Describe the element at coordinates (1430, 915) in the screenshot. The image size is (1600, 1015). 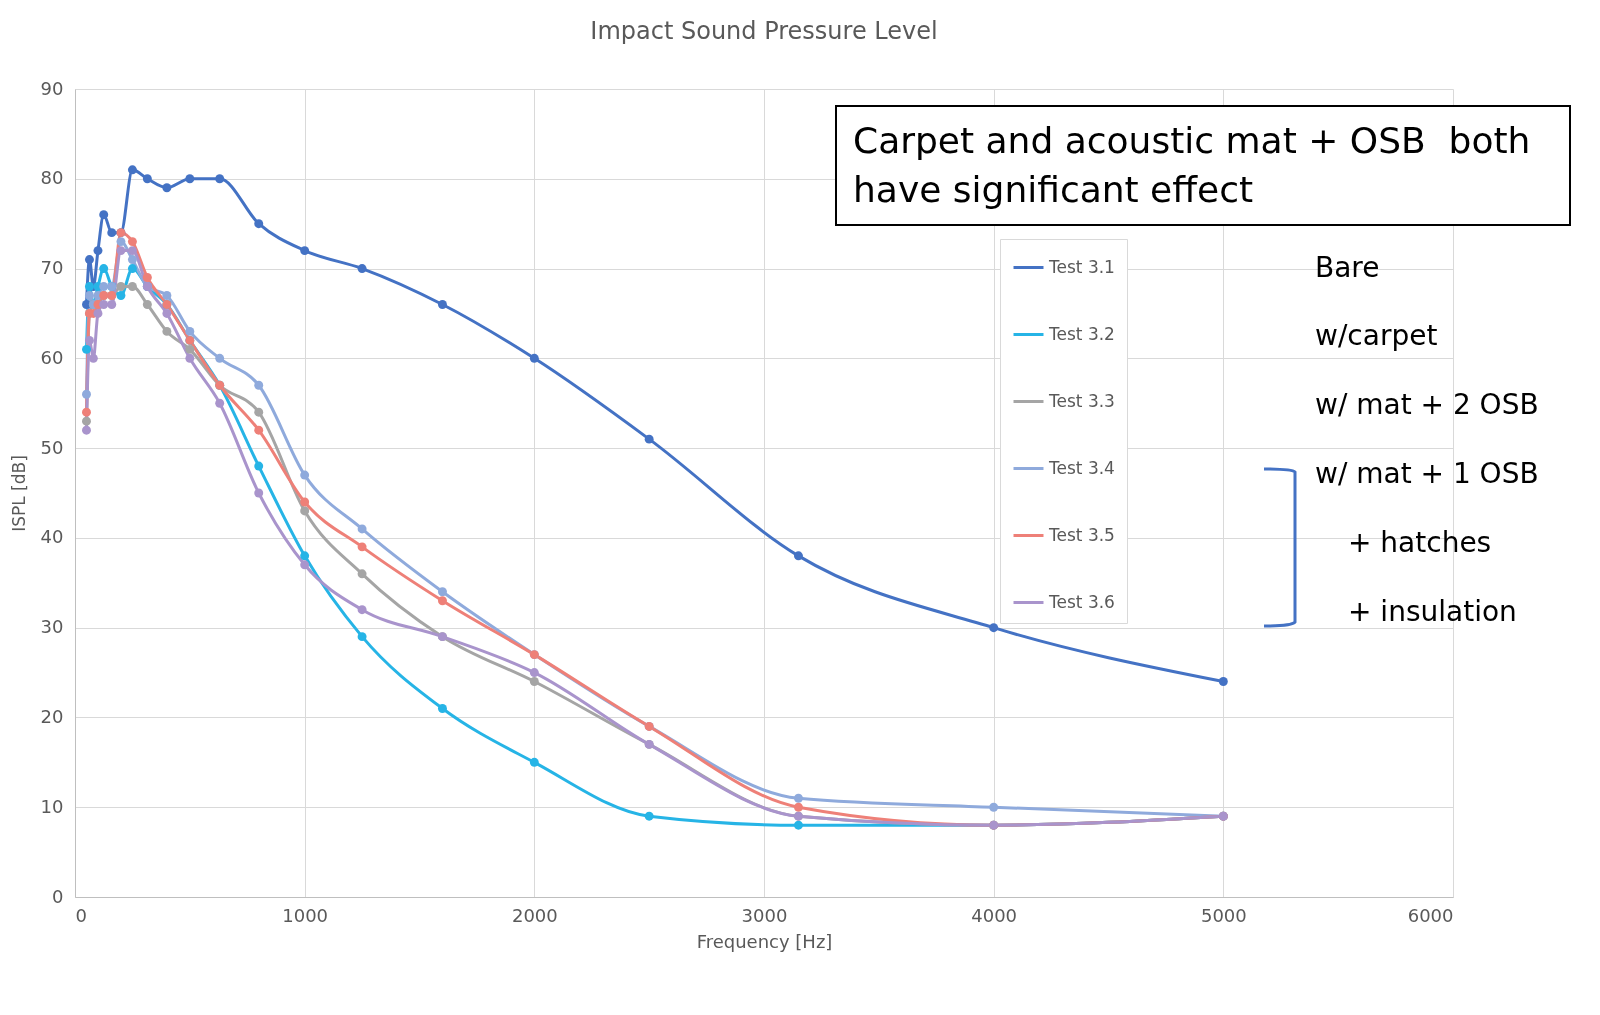
I see `x-tick-label: 6000` at that location.